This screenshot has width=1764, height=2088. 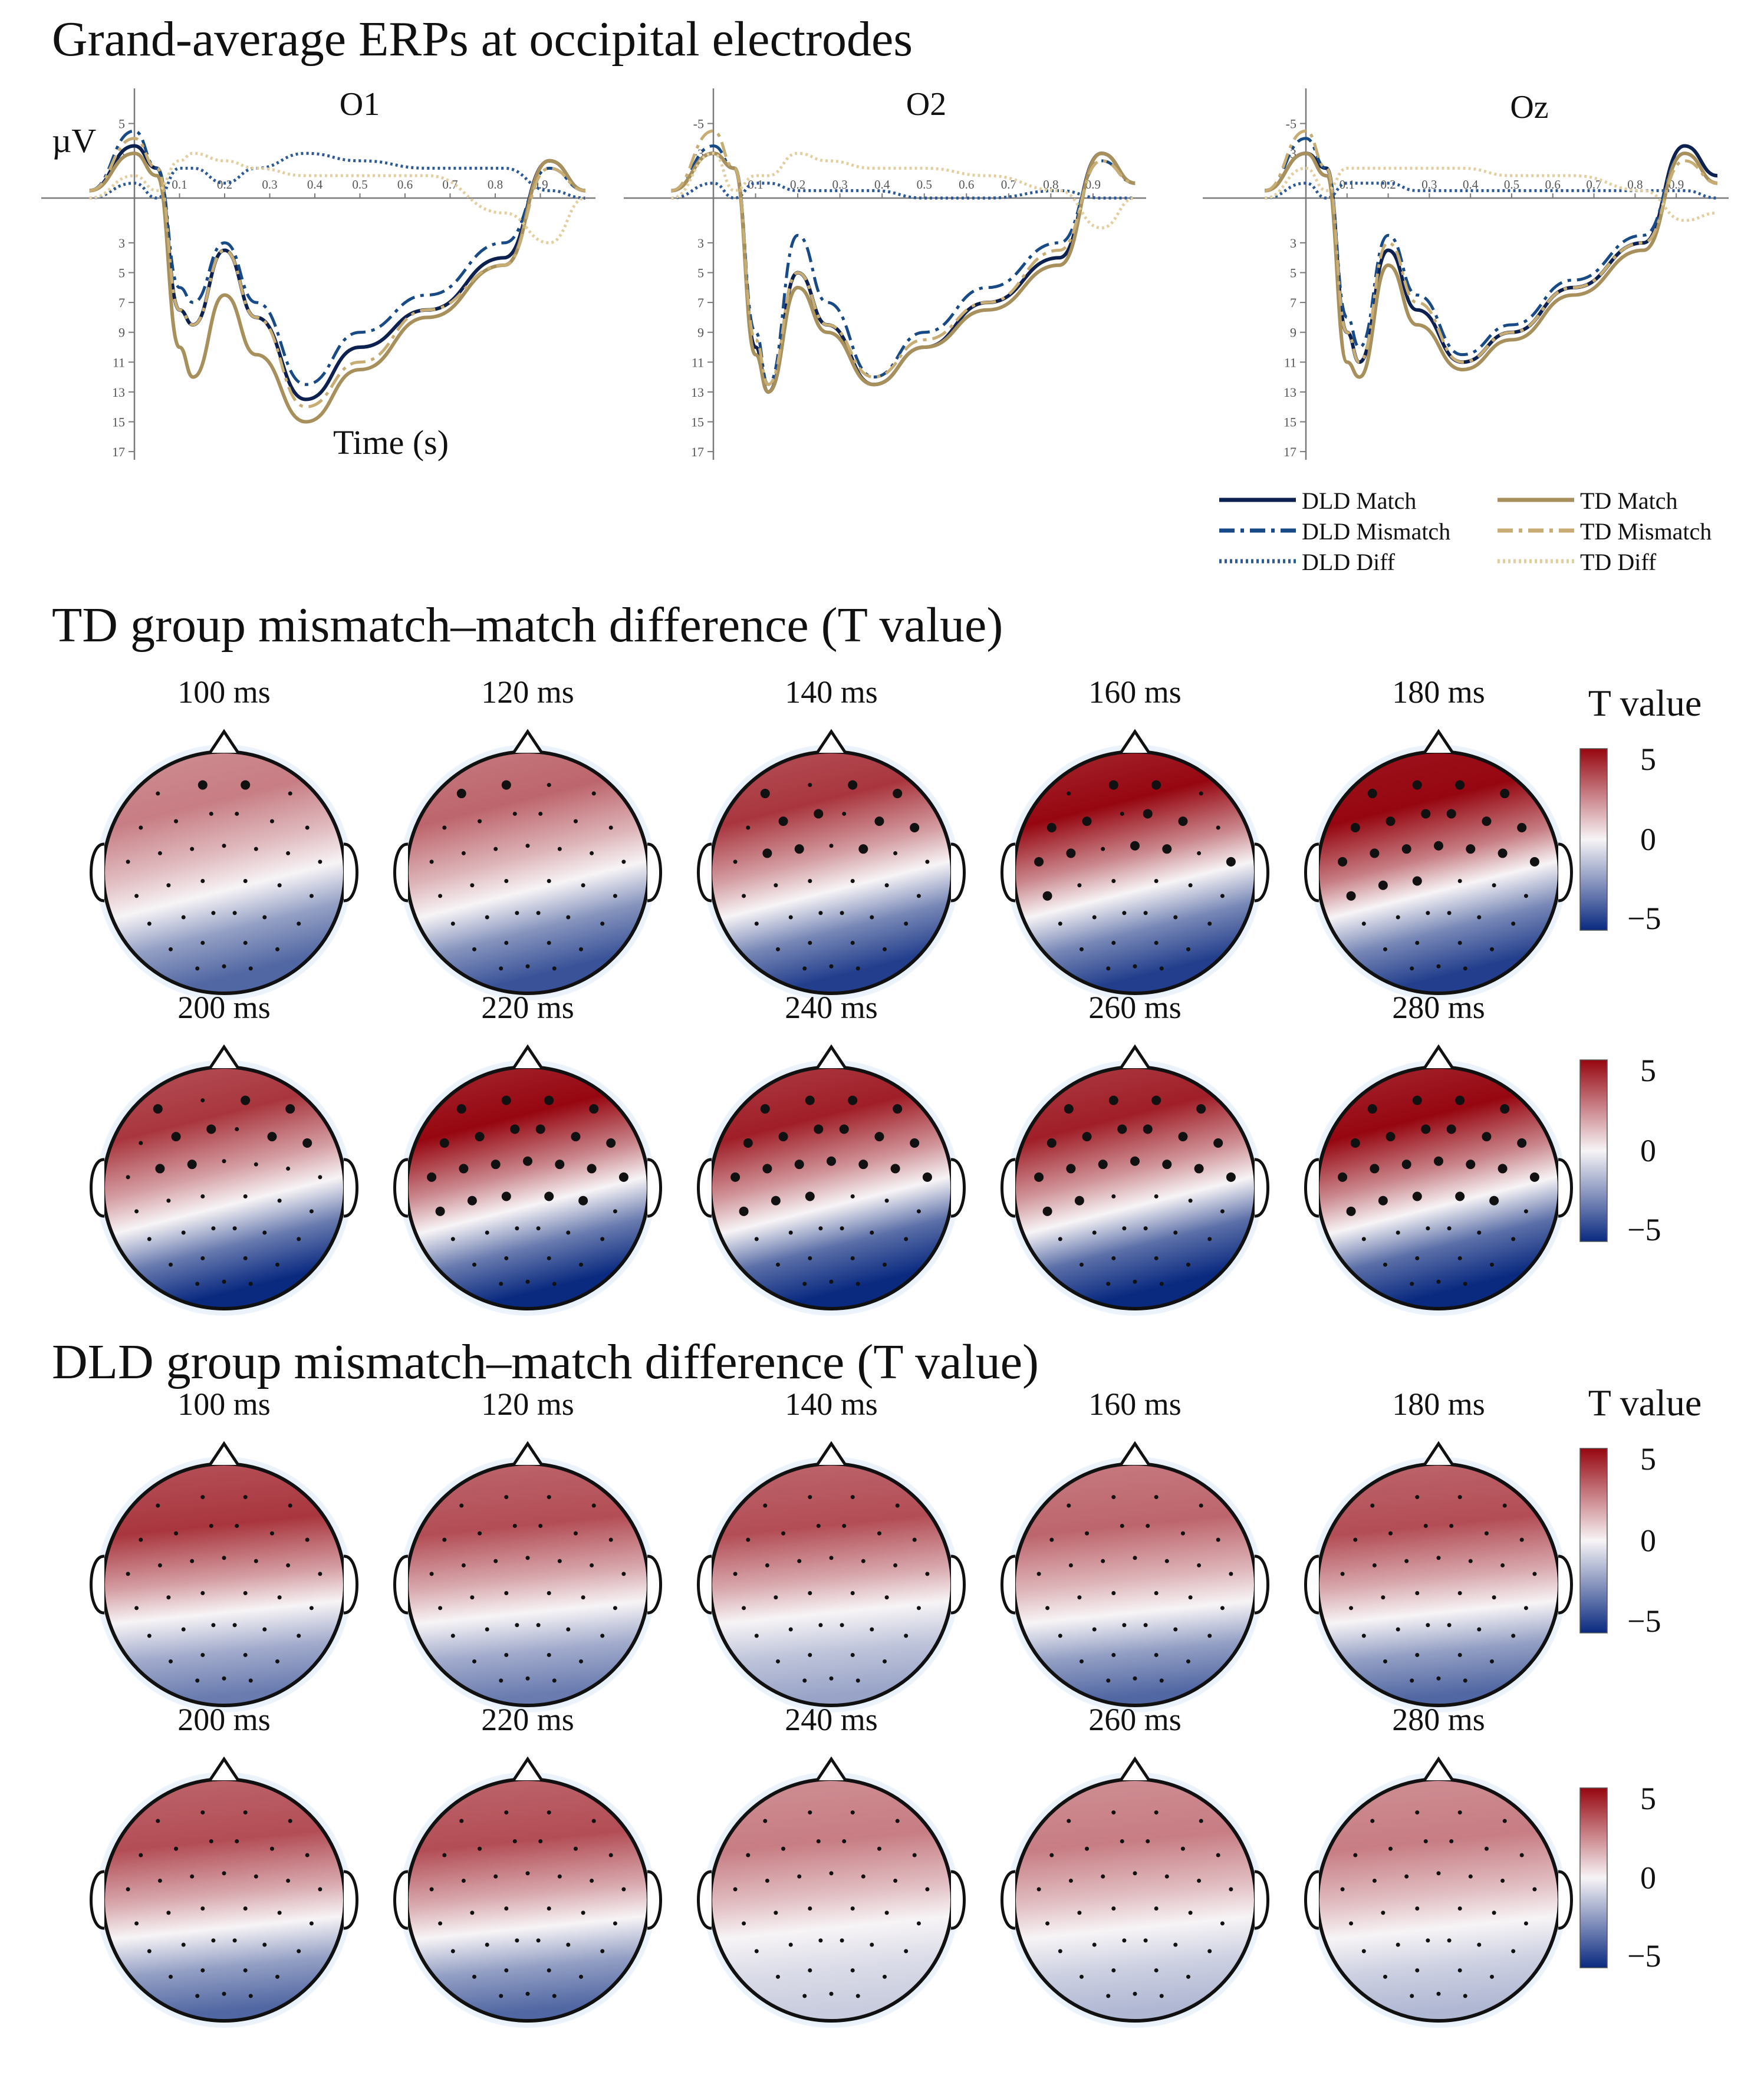 What do you see at coordinates (118, 452) in the screenshot?
I see `y-tick-label: 17` at bounding box center [118, 452].